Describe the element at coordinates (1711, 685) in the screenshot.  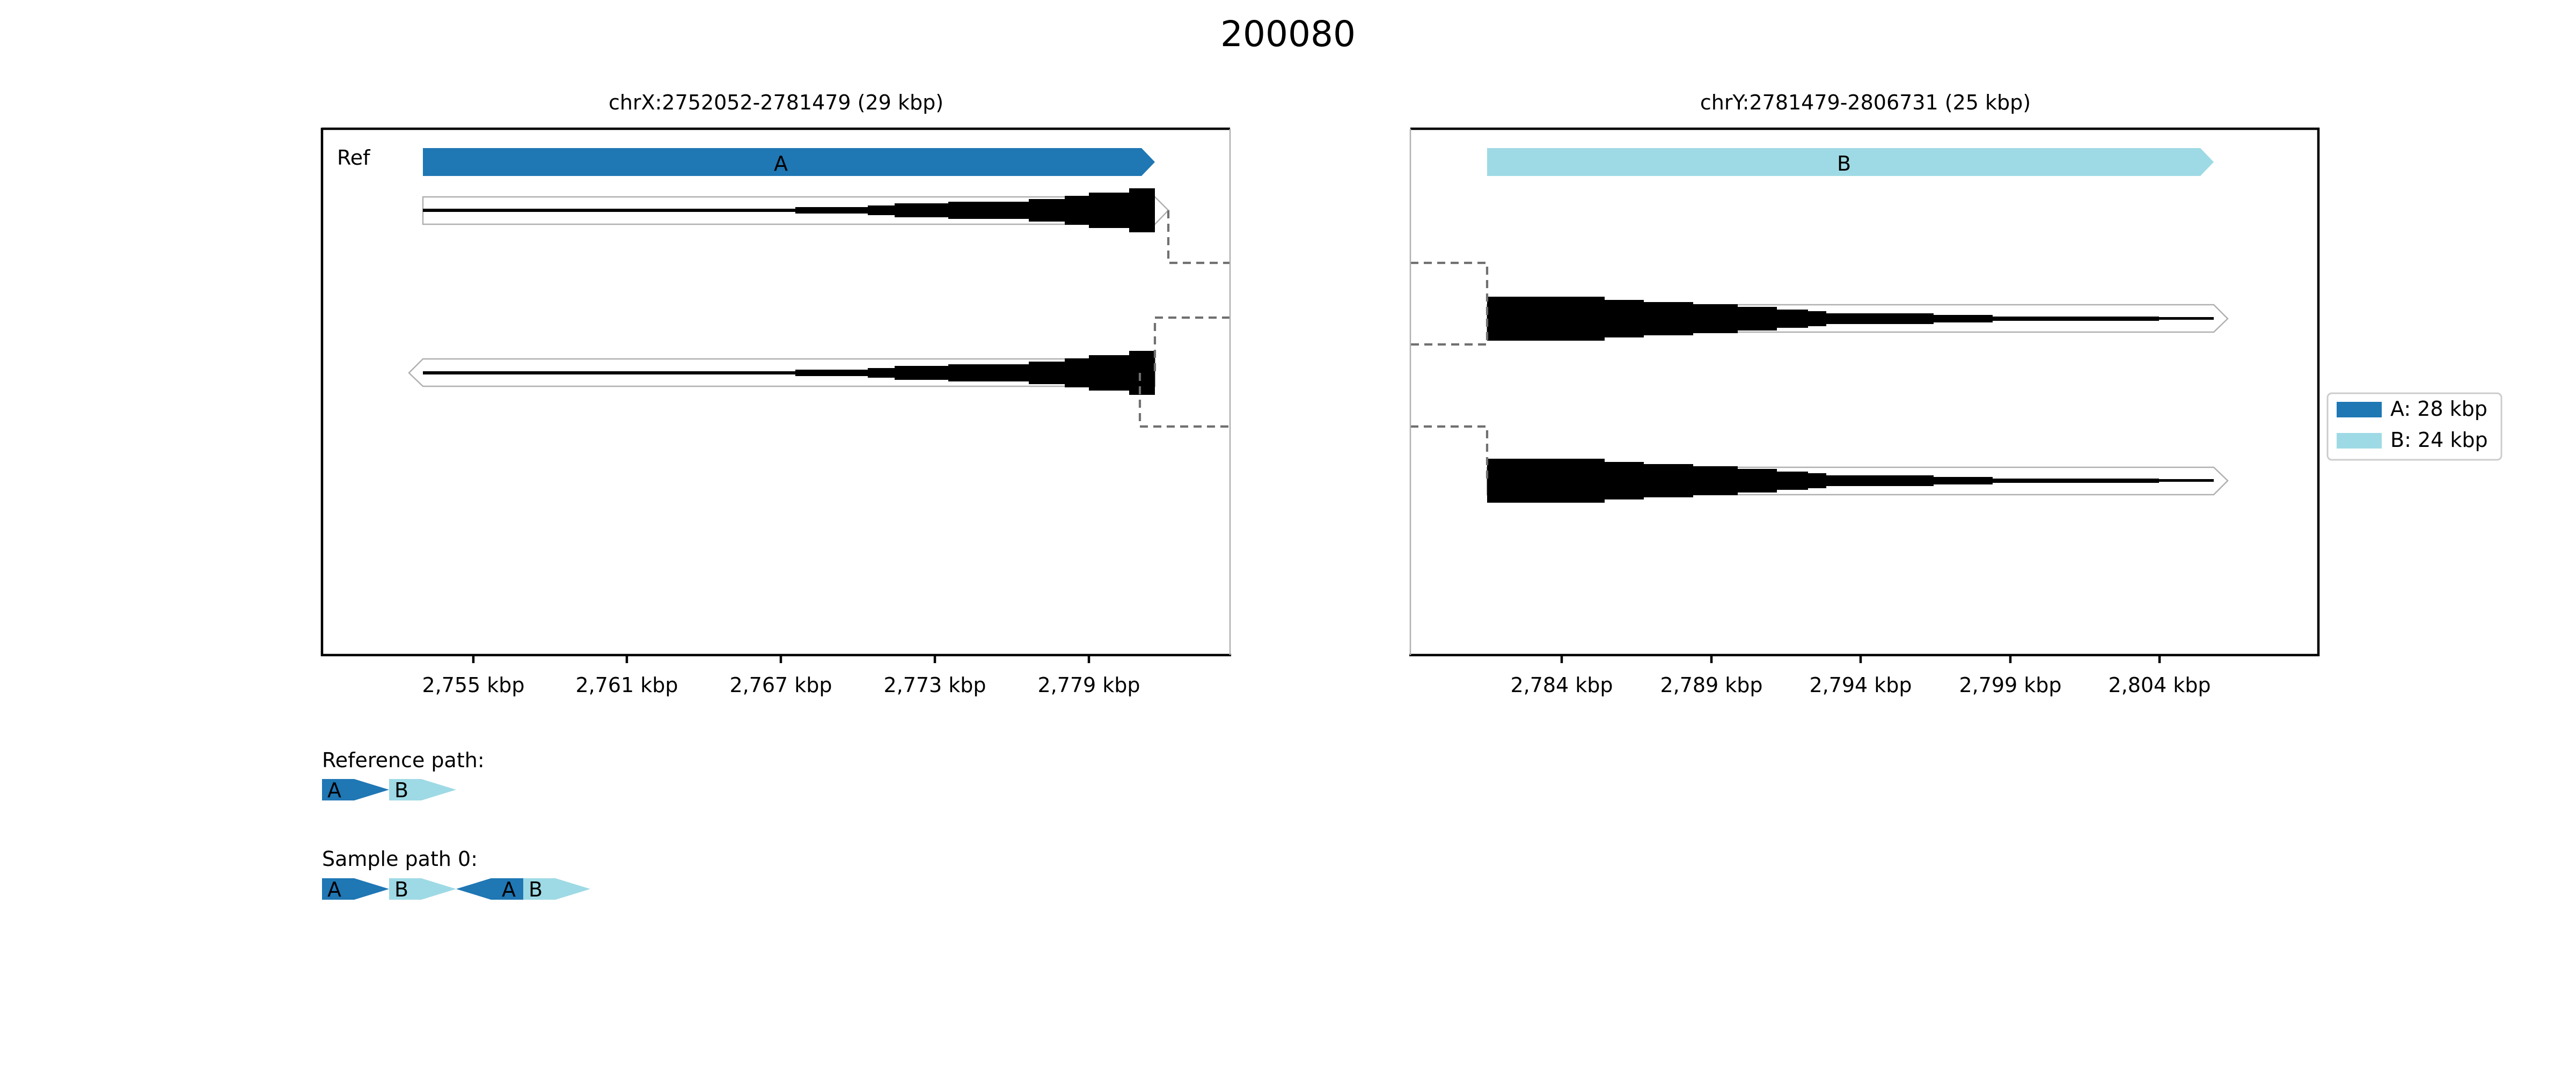
I see `x-tick-label: 2,789 kbp` at that location.